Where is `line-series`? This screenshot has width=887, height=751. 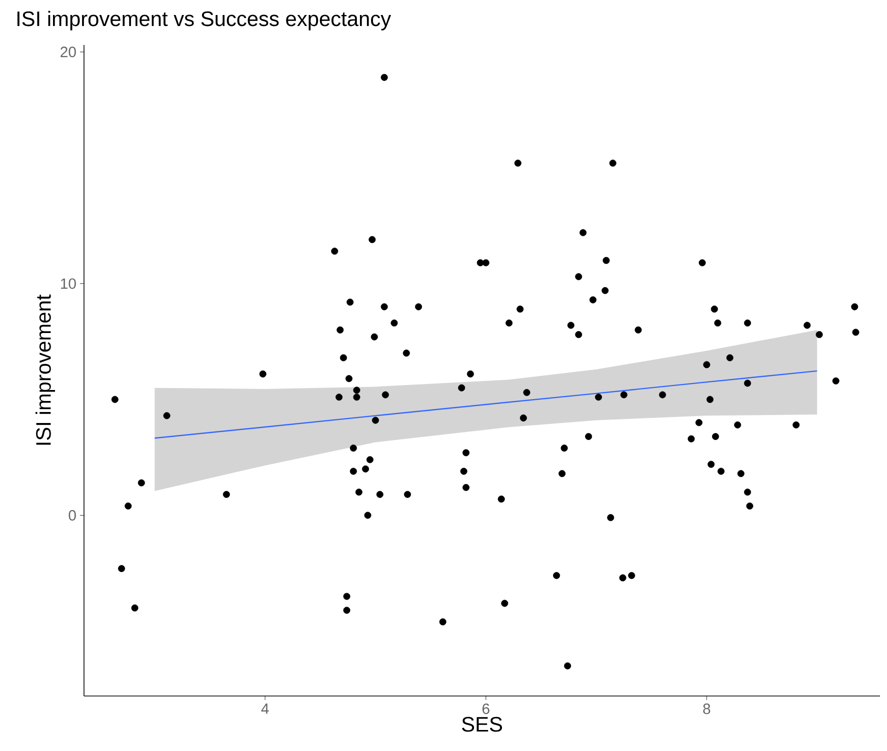 line-series is located at coordinates (486, 404).